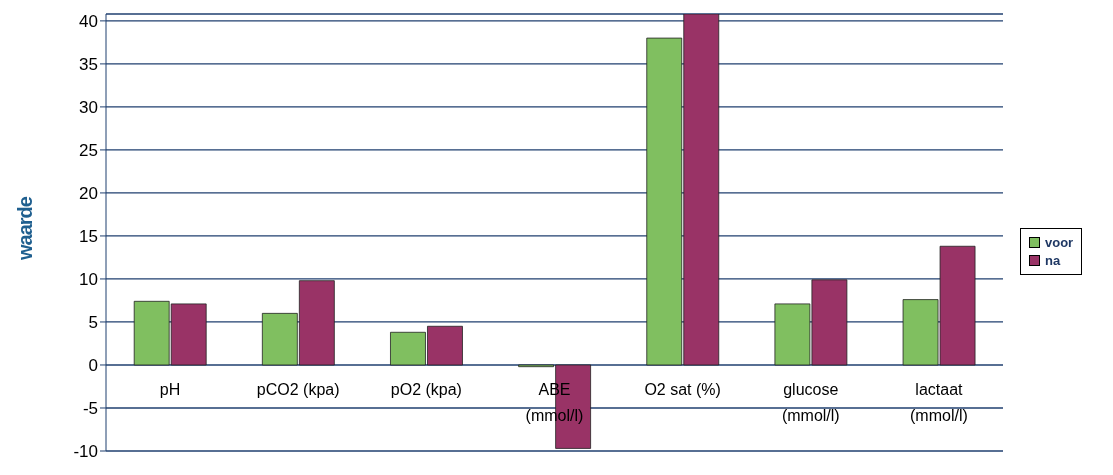 The height and width of the screenshot is (475, 1113). Describe the element at coordinates (939, 402) in the screenshot. I see `x-tick-label: lactaat (mmol/l)` at that location.